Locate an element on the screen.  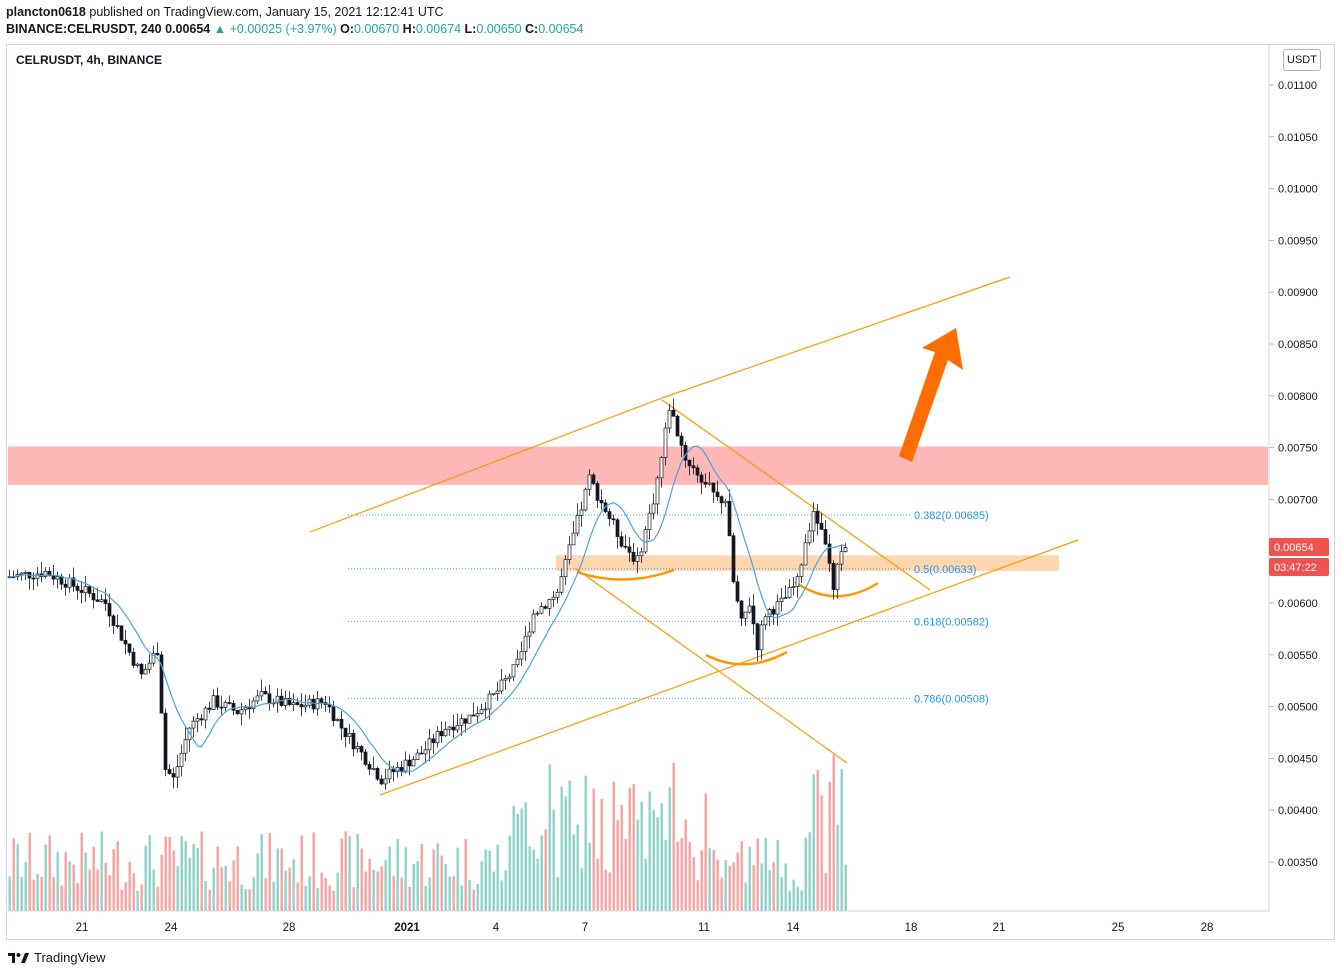
cup-right-arc is located at coordinates (836, 589).